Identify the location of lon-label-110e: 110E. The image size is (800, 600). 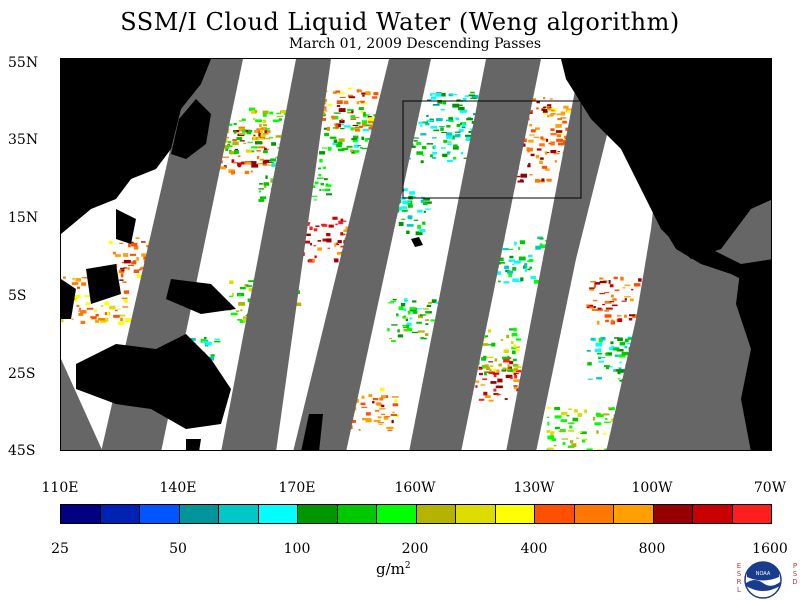
(60, 488).